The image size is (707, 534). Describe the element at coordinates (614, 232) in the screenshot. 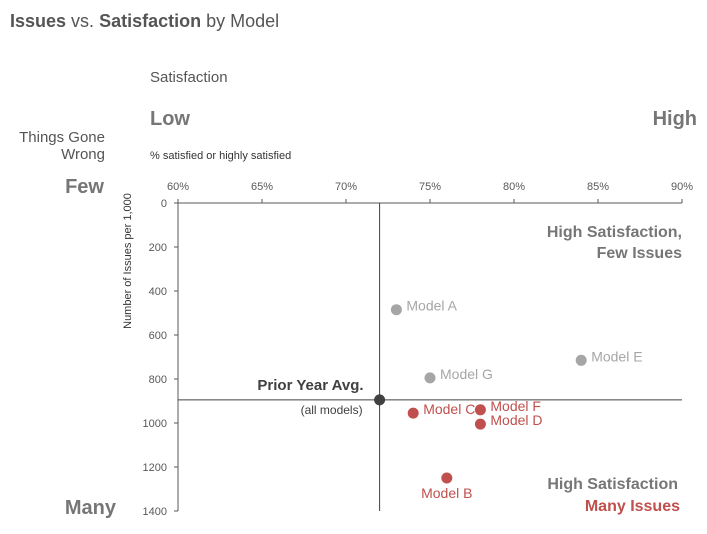

I see `quadrant-top-right-line1: High Satisfaction,` at that location.